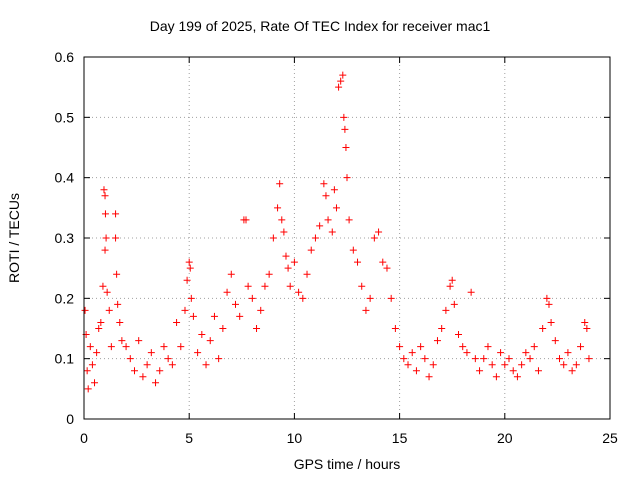 The image size is (640, 480). What do you see at coordinates (65, 178) in the screenshot?
I see `y-tick-label: 0.4` at bounding box center [65, 178].